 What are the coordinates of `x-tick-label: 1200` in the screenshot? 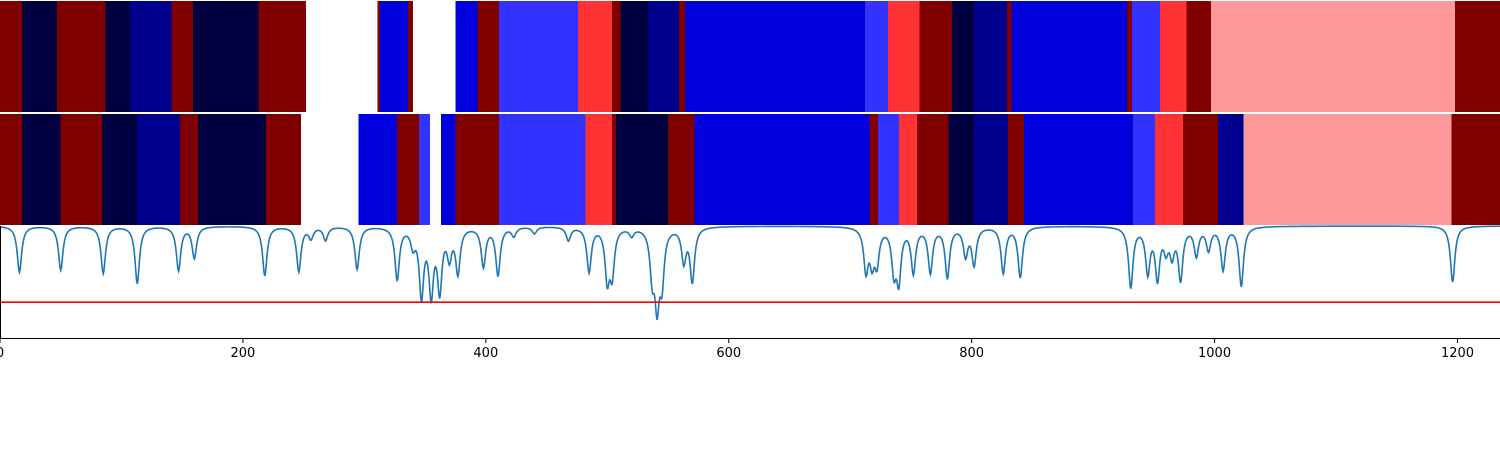 It's located at (1457, 353).